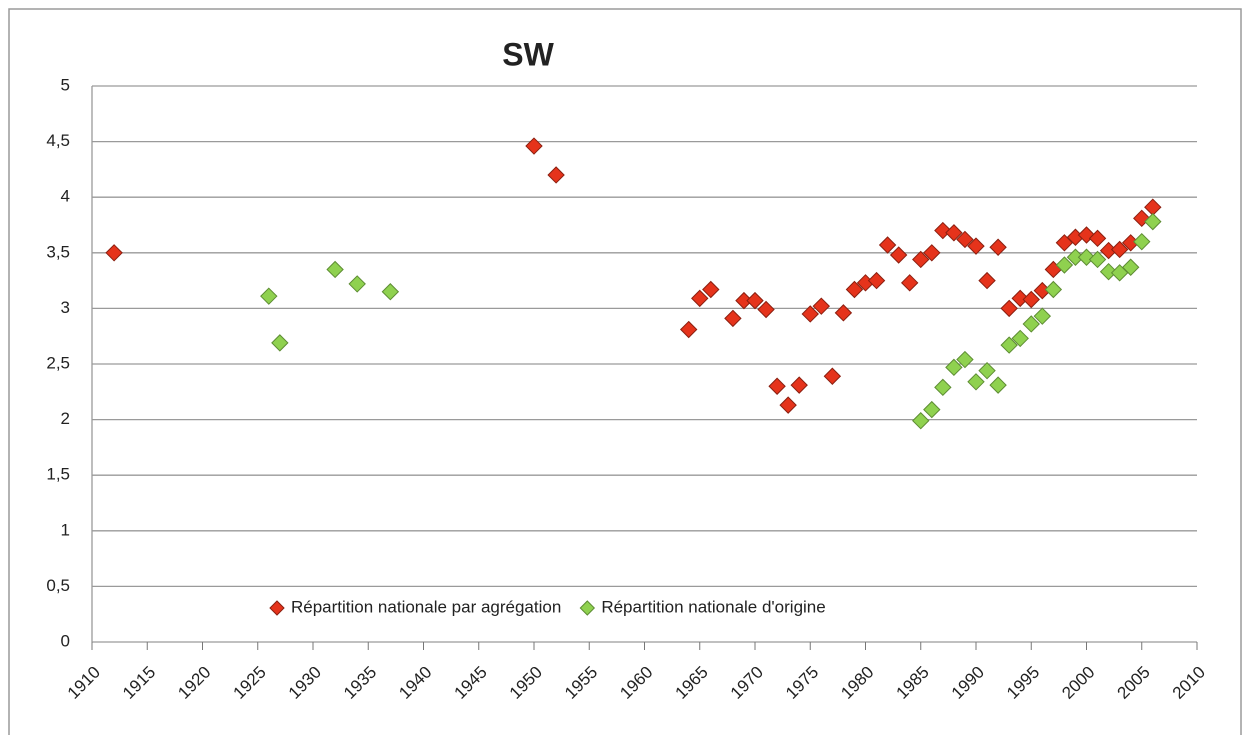  What do you see at coordinates (58, 140) in the screenshot?
I see `y-tick-label: 4,5` at bounding box center [58, 140].